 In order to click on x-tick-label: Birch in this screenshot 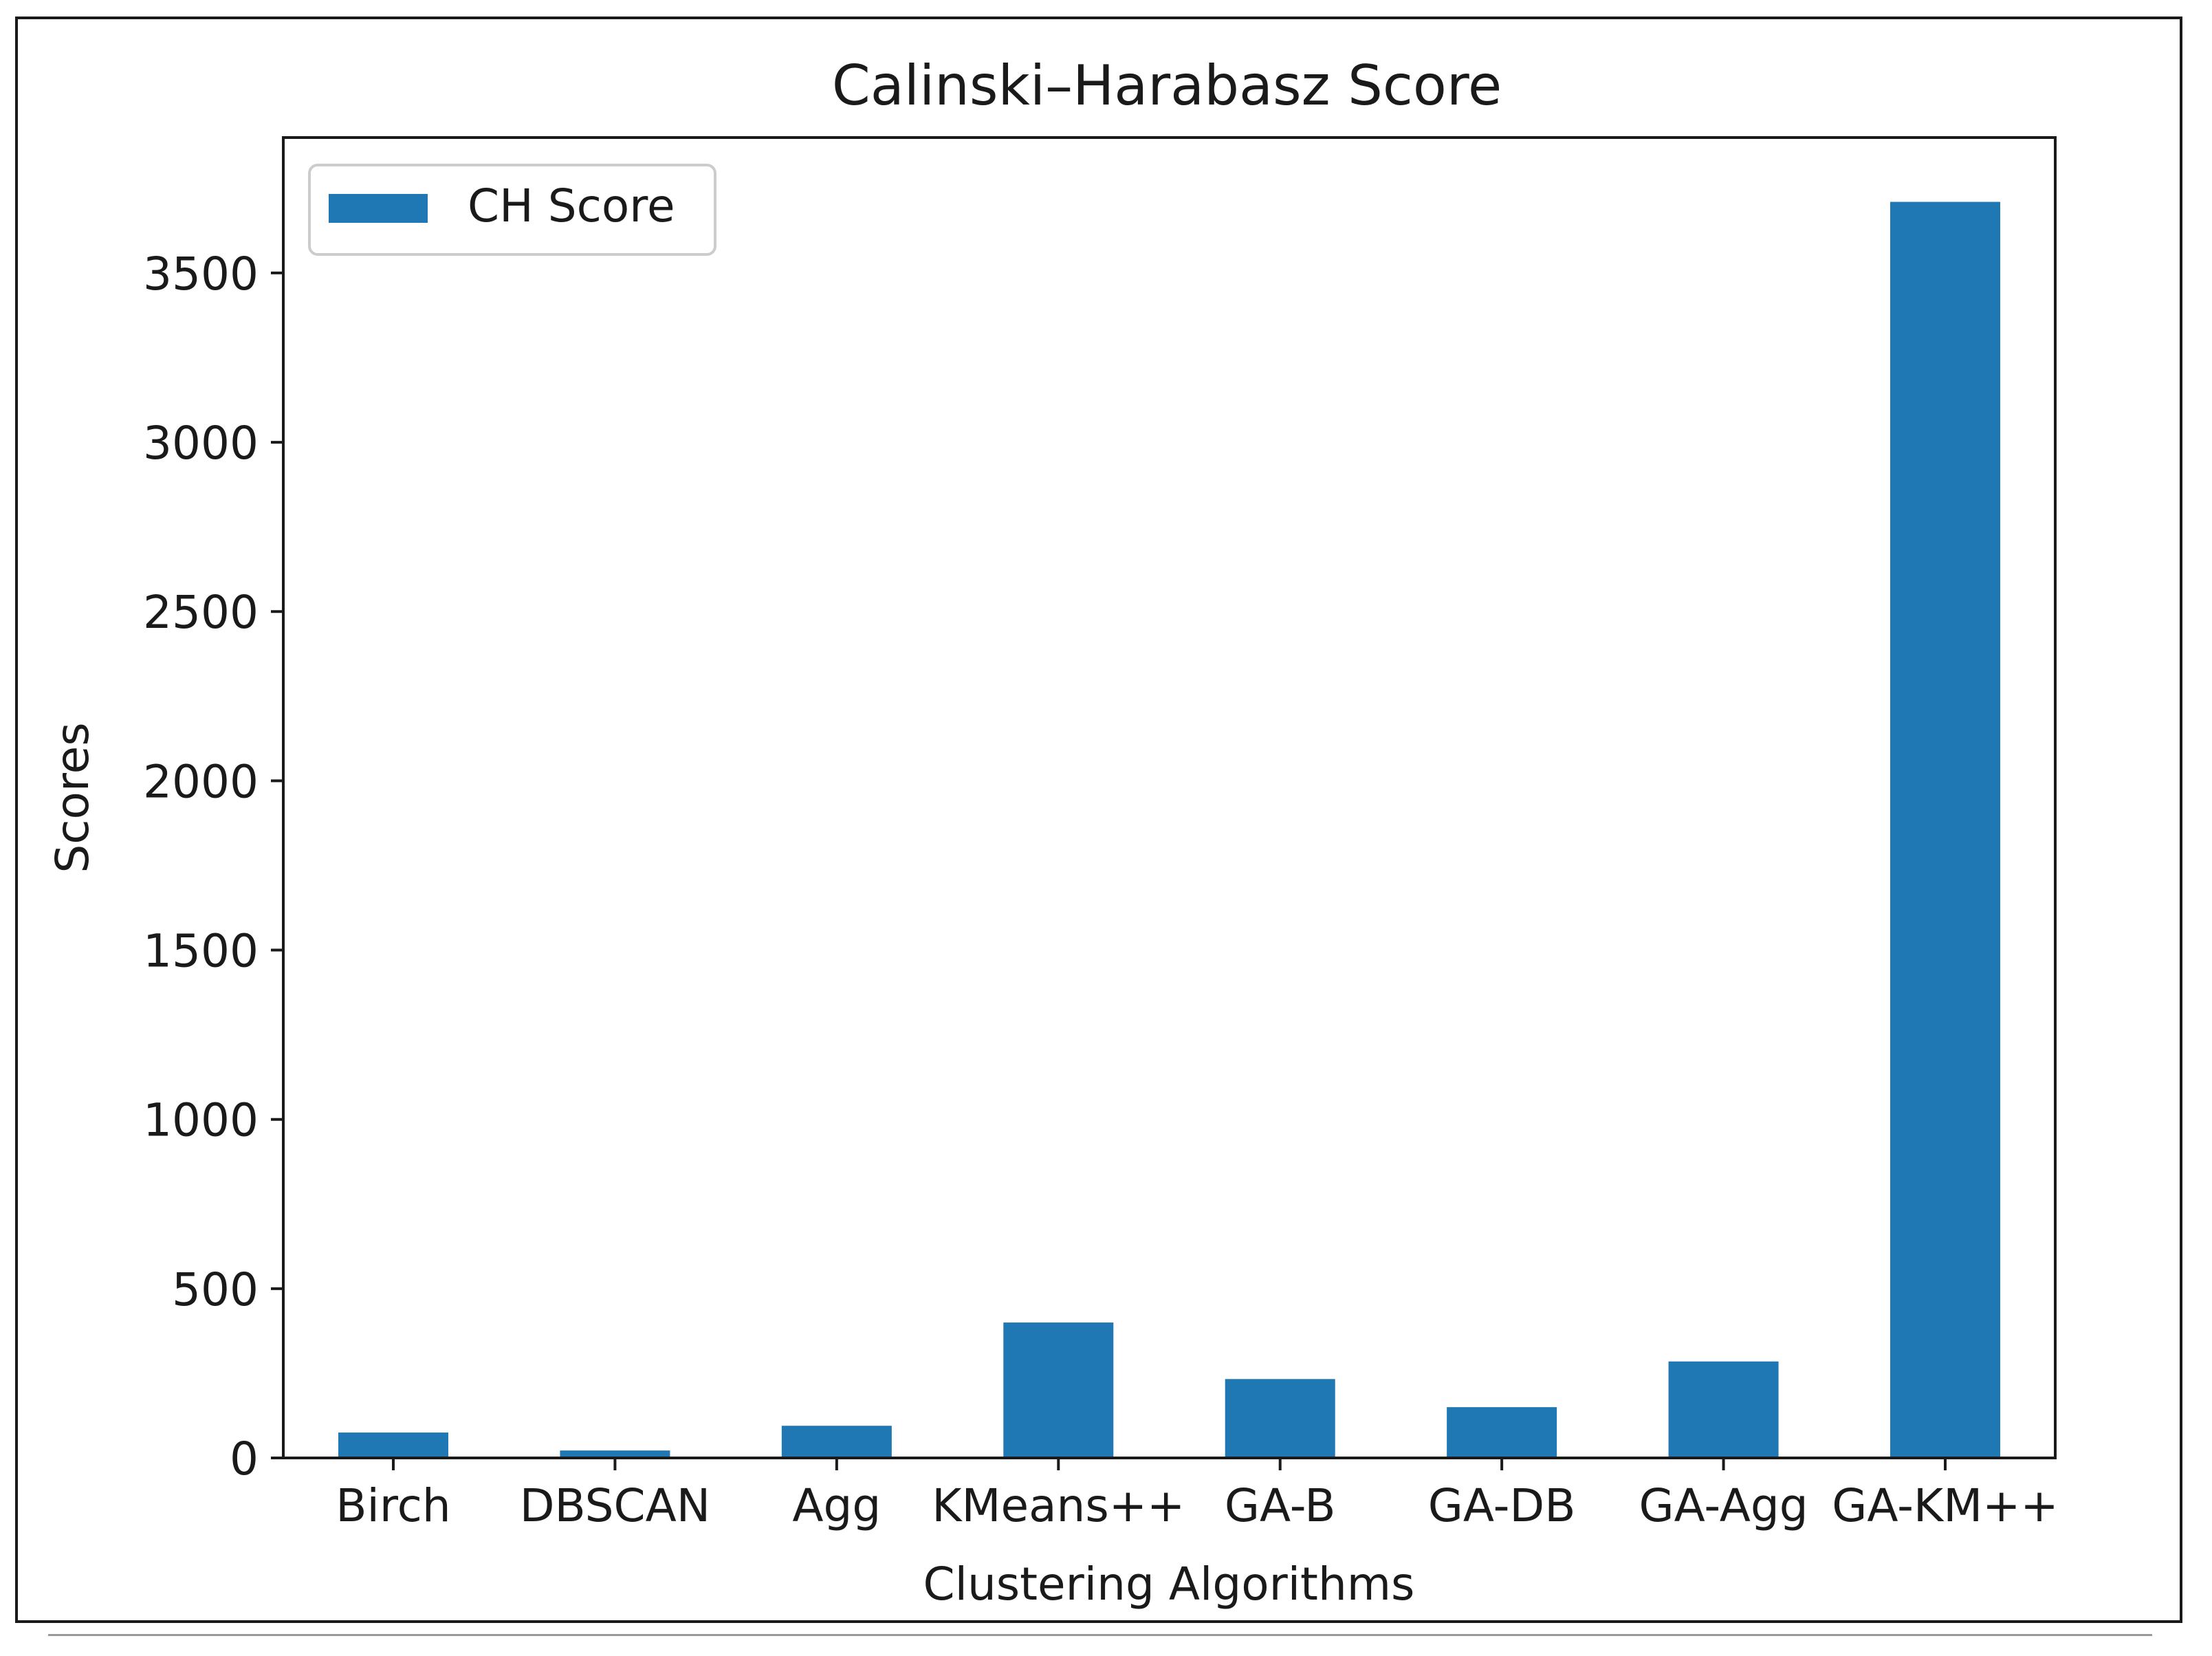, I will do `click(393, 1505)`.